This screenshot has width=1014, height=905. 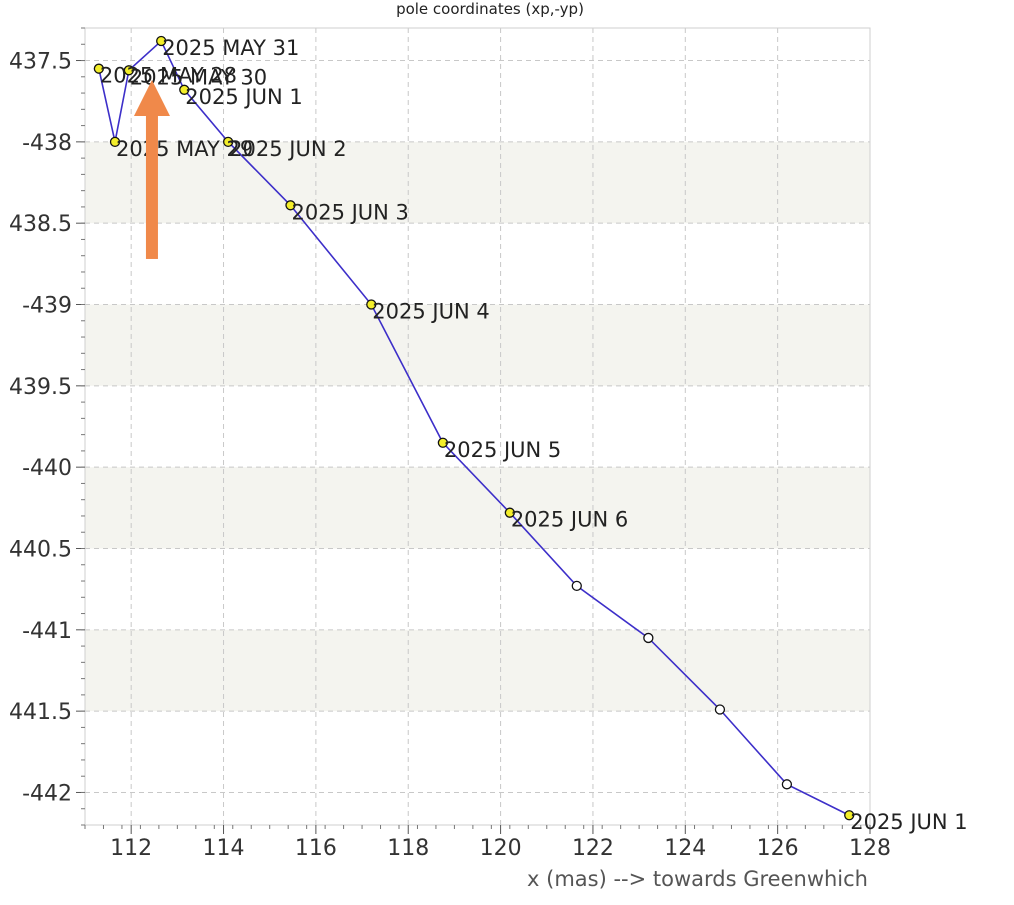 What do you see at coordinates (502, 450) in the screenshot?
I see `point-label: 2025 JUN 5` at bounding box center [502, 450].